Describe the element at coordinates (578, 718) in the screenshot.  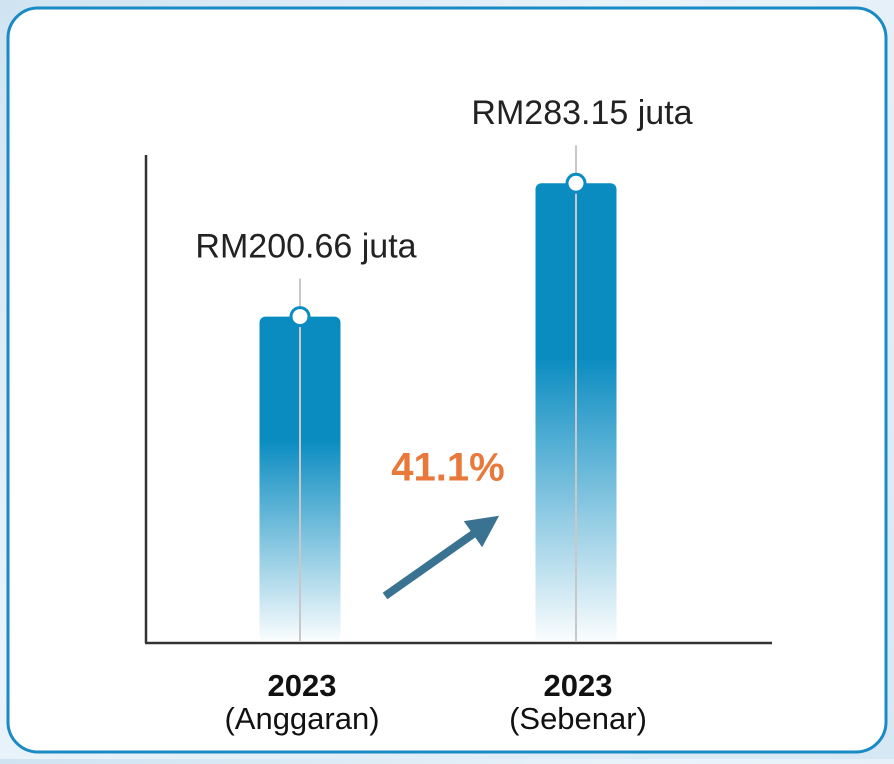
I see `x-tick-note: (Sebenar)` at that location.